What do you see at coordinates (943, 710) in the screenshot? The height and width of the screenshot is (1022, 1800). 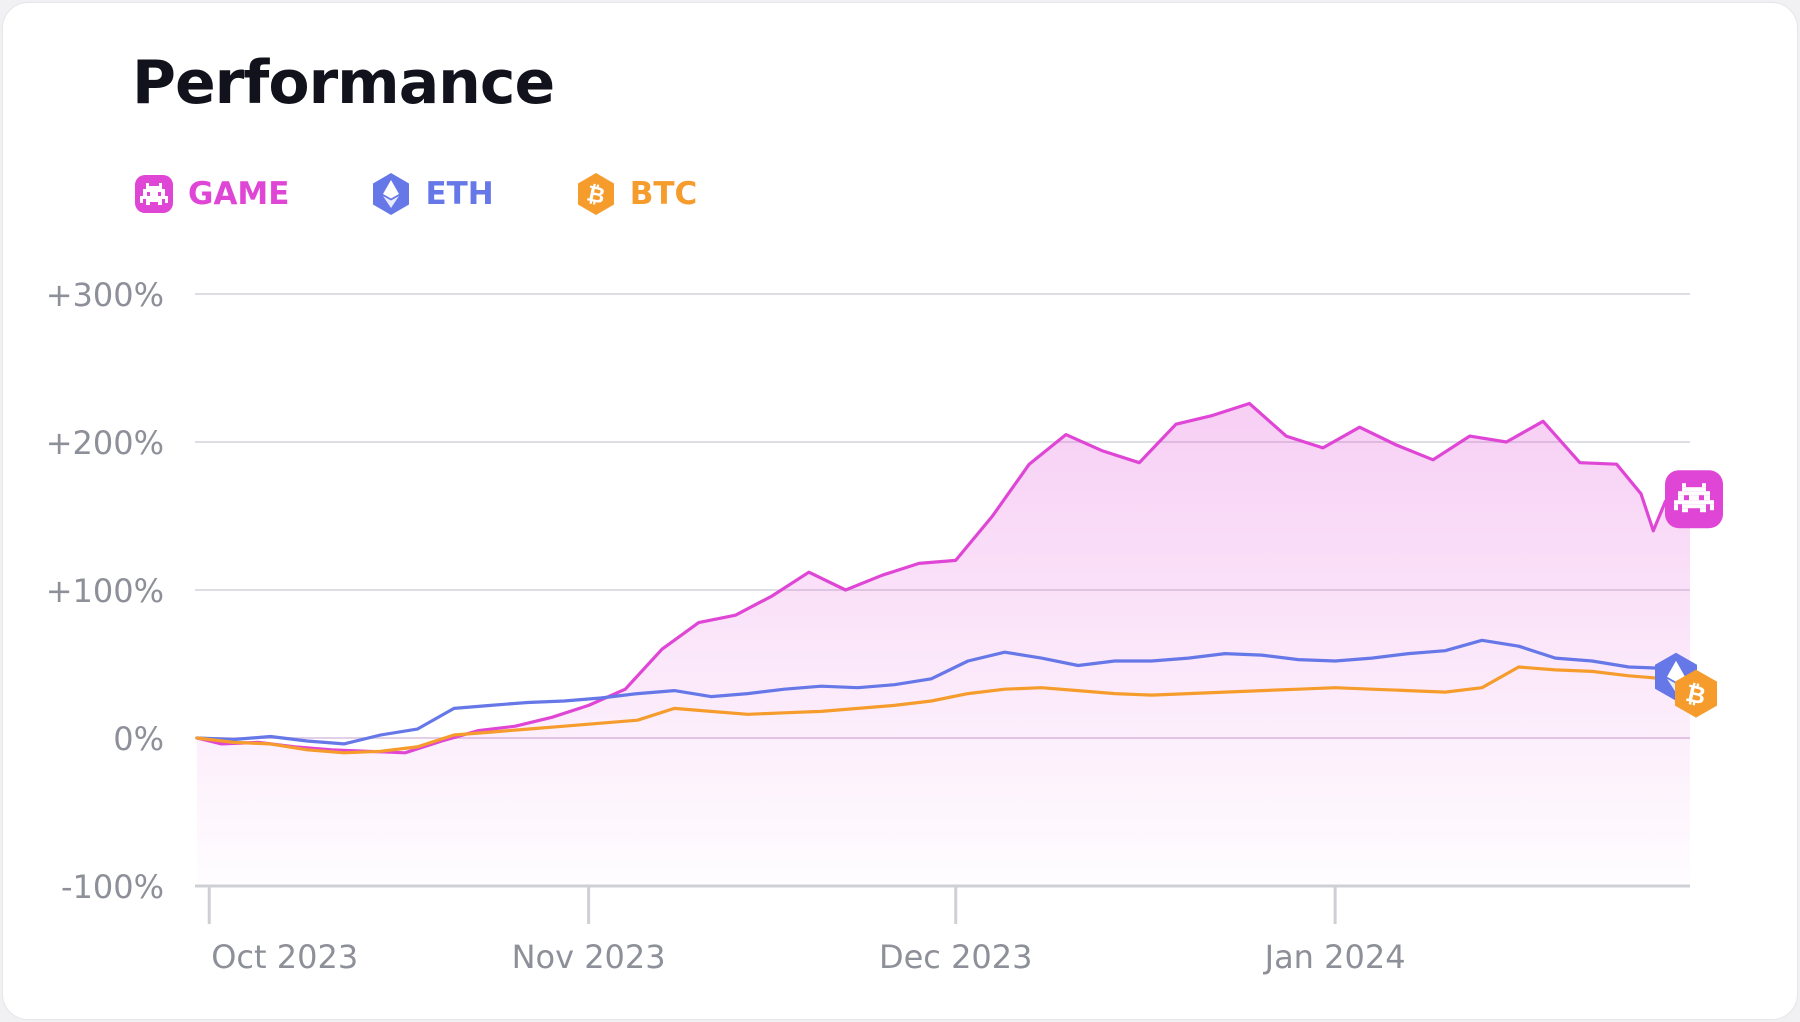 I see `btc-line` at bounding box center [943, 710].